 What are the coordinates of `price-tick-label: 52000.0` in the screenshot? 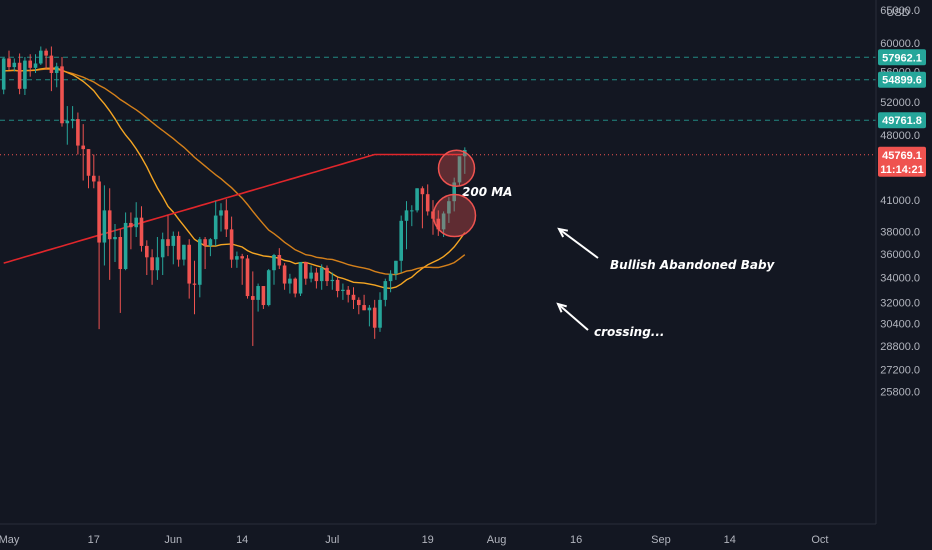 It's located at (900, 103).